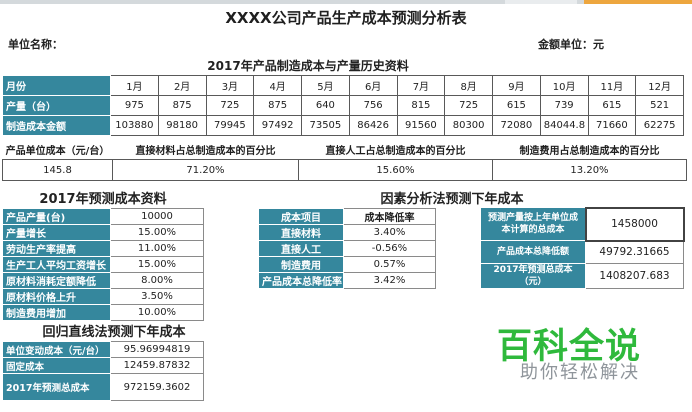 Image resolution: width=692 pixels, height=412 pixels. I want to click on month-cell: 1月, so click(134, 85).